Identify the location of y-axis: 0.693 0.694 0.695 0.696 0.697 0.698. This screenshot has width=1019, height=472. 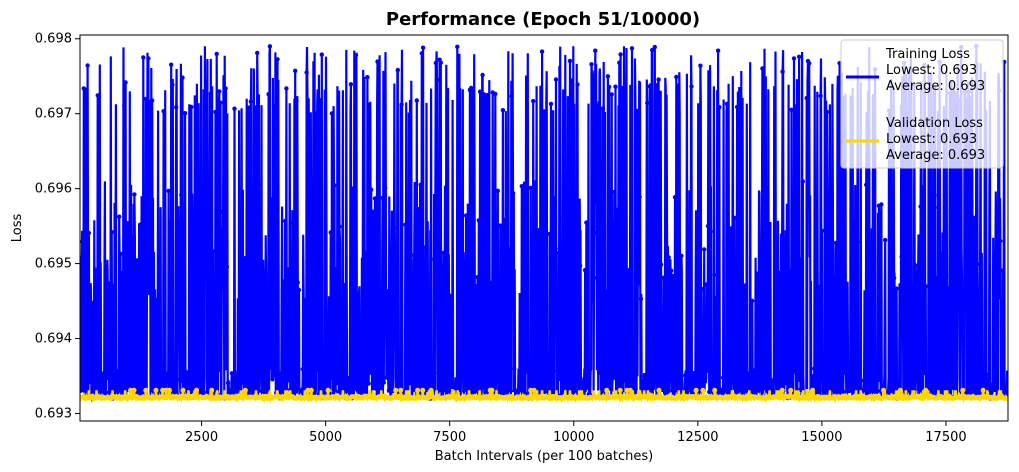
(57, 227).